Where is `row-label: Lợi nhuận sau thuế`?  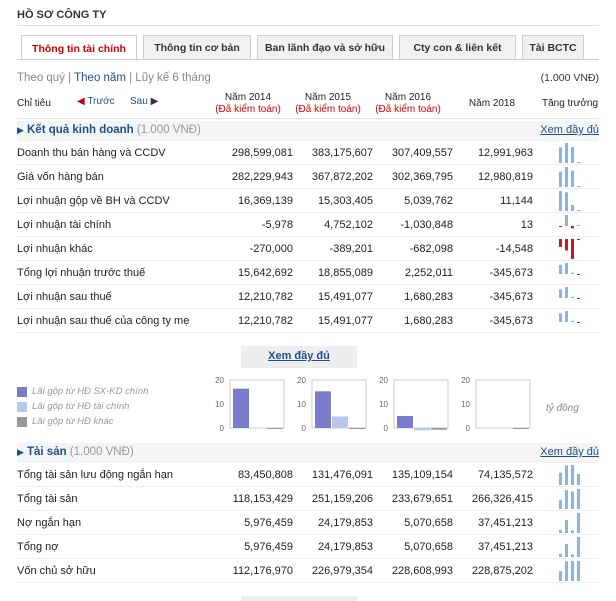
row-label: Lợi nhuận sau thuế is located at coordinates (64, 297).